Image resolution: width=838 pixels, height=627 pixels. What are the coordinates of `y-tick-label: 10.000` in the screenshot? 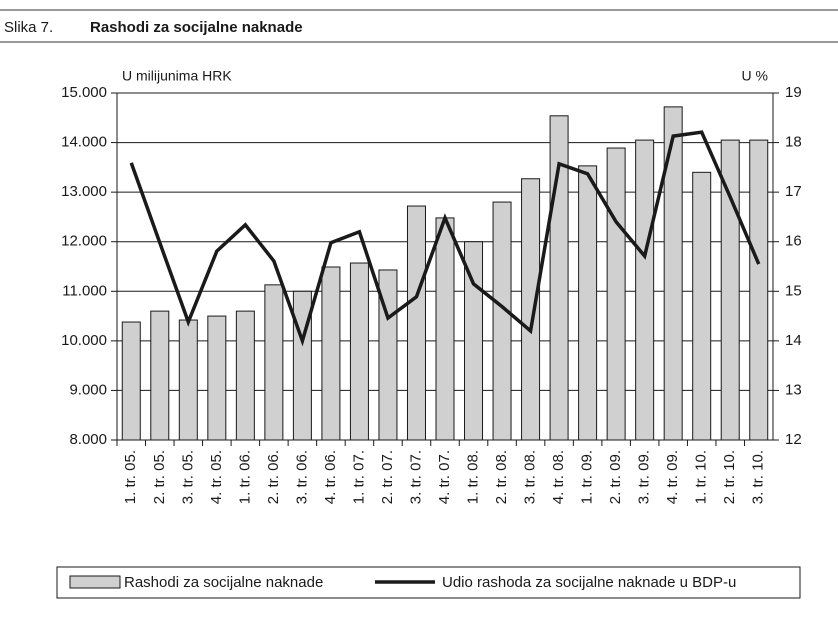 It's located at (84, 340).